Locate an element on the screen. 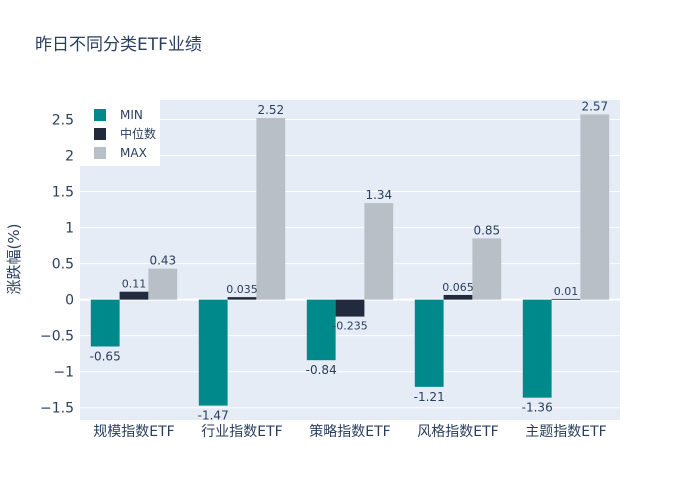  data-label: 0.065 is located at coordinates (458, 287).